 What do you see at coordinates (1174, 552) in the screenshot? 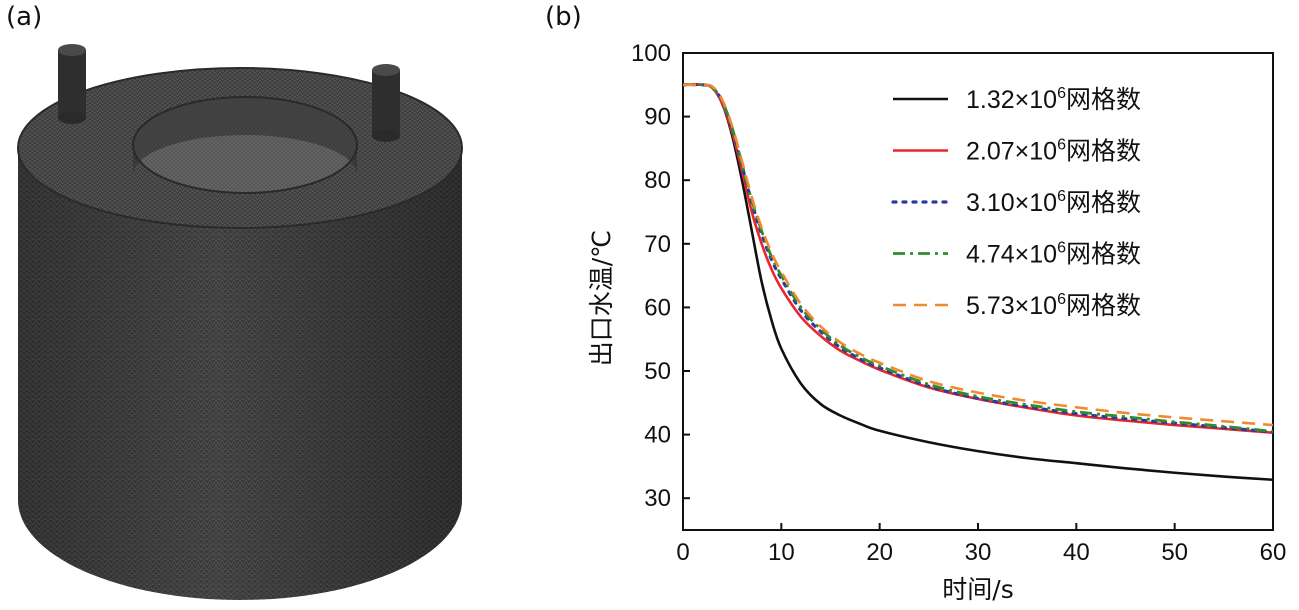
I see `x-tick-label: 50` at bounding box center [1174, 552].